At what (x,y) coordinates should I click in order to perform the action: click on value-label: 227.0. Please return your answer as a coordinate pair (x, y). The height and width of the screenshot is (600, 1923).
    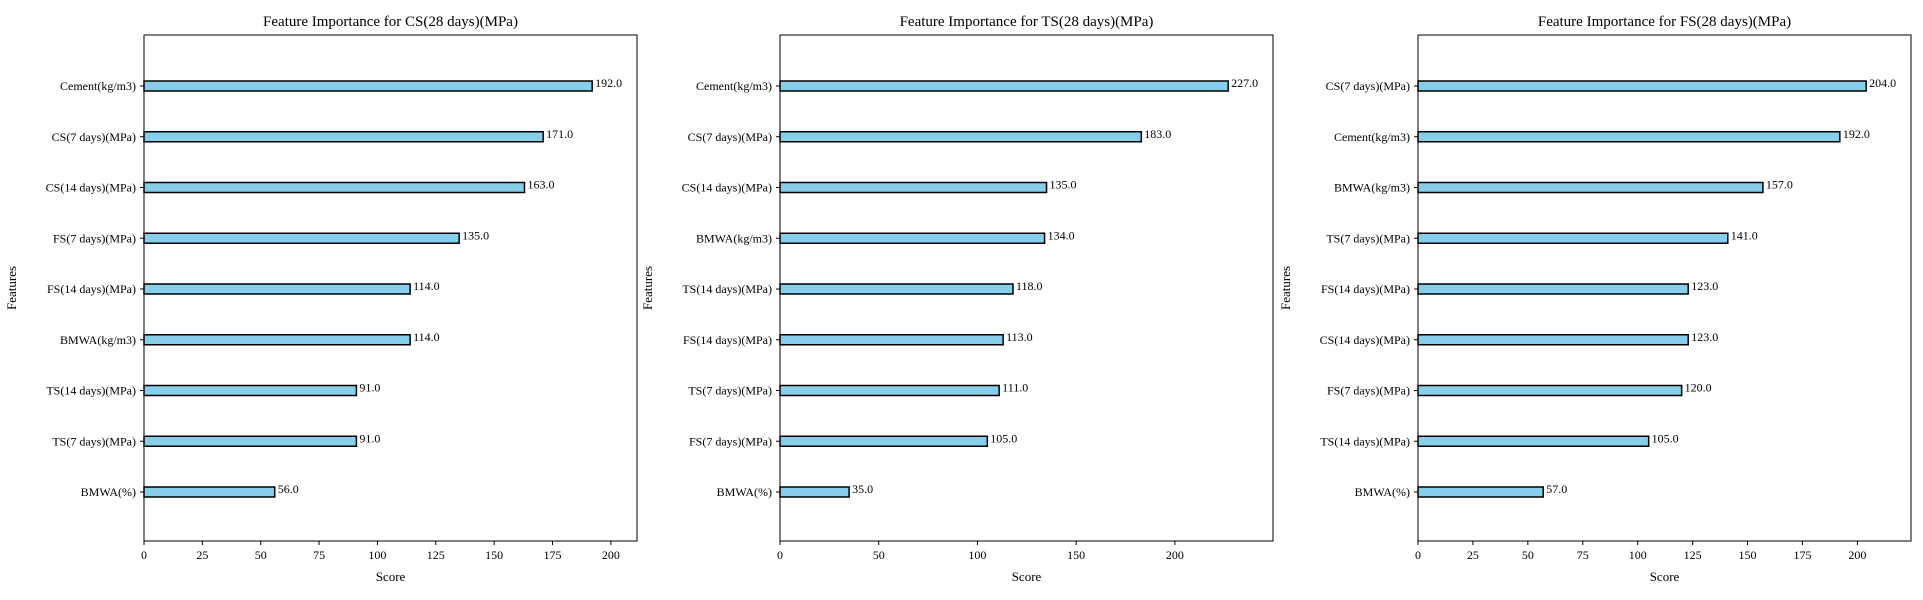
    Looking at the image, I should click on (1244, 83).